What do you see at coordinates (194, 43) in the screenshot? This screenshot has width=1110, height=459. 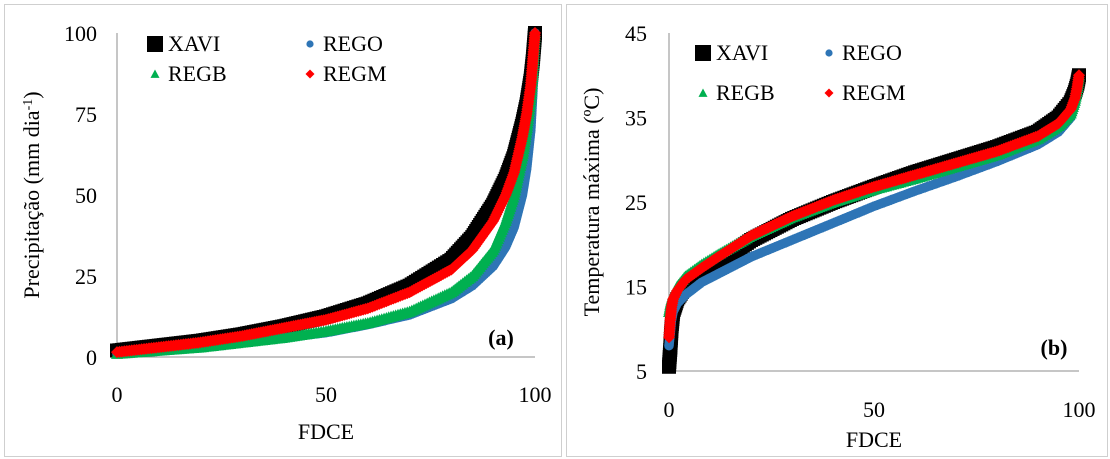 I see `legend-label-xavi-a: XAVI` at bounding box center [194, 43].